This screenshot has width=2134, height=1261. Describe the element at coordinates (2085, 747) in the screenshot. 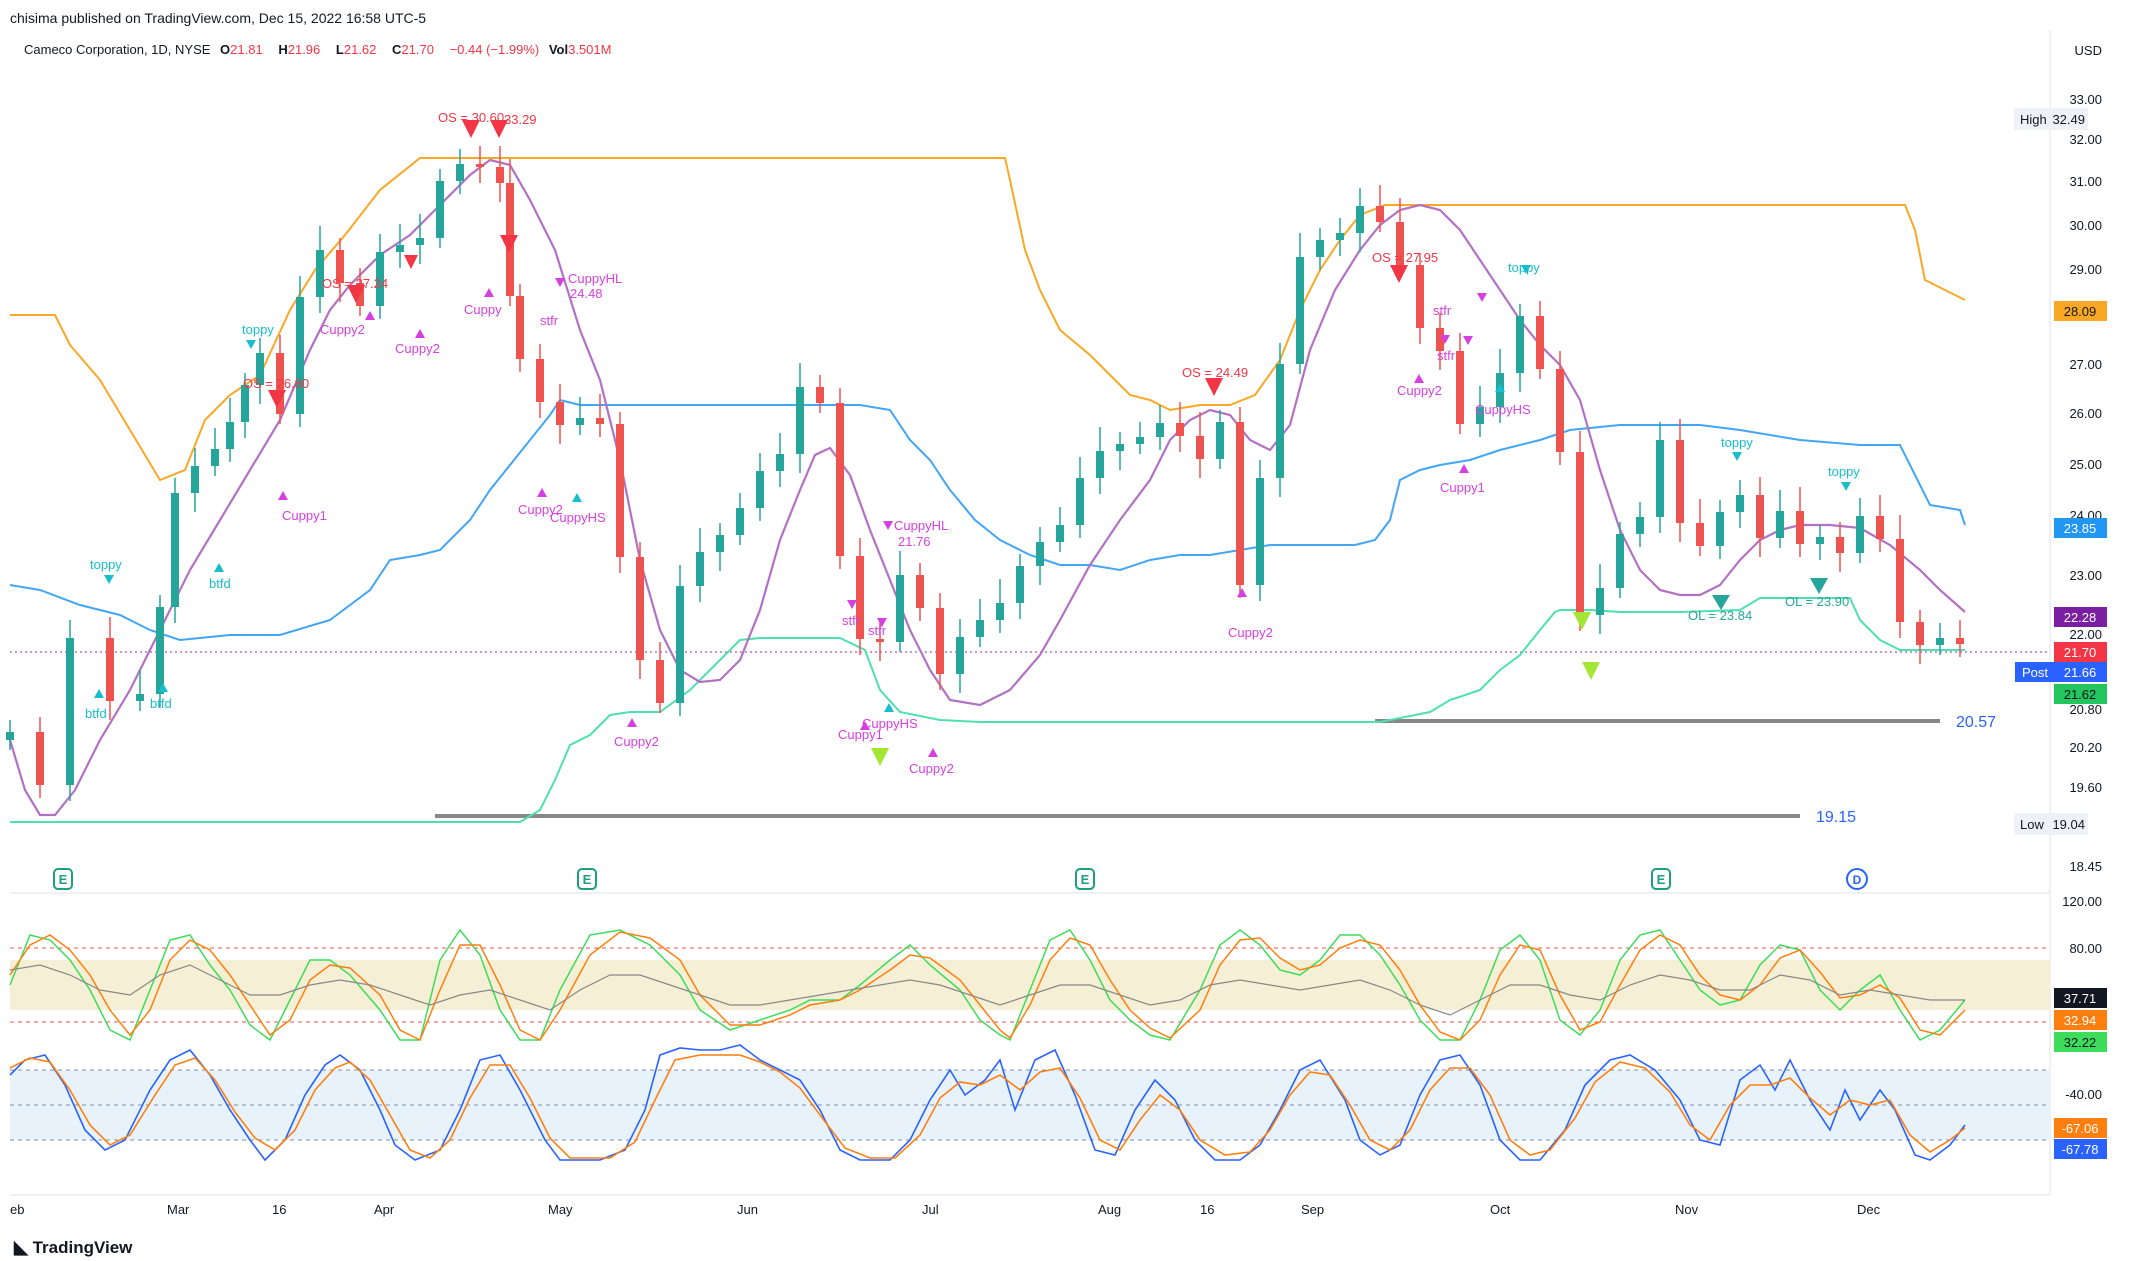

I see `price-tick: 20.20` at that location.